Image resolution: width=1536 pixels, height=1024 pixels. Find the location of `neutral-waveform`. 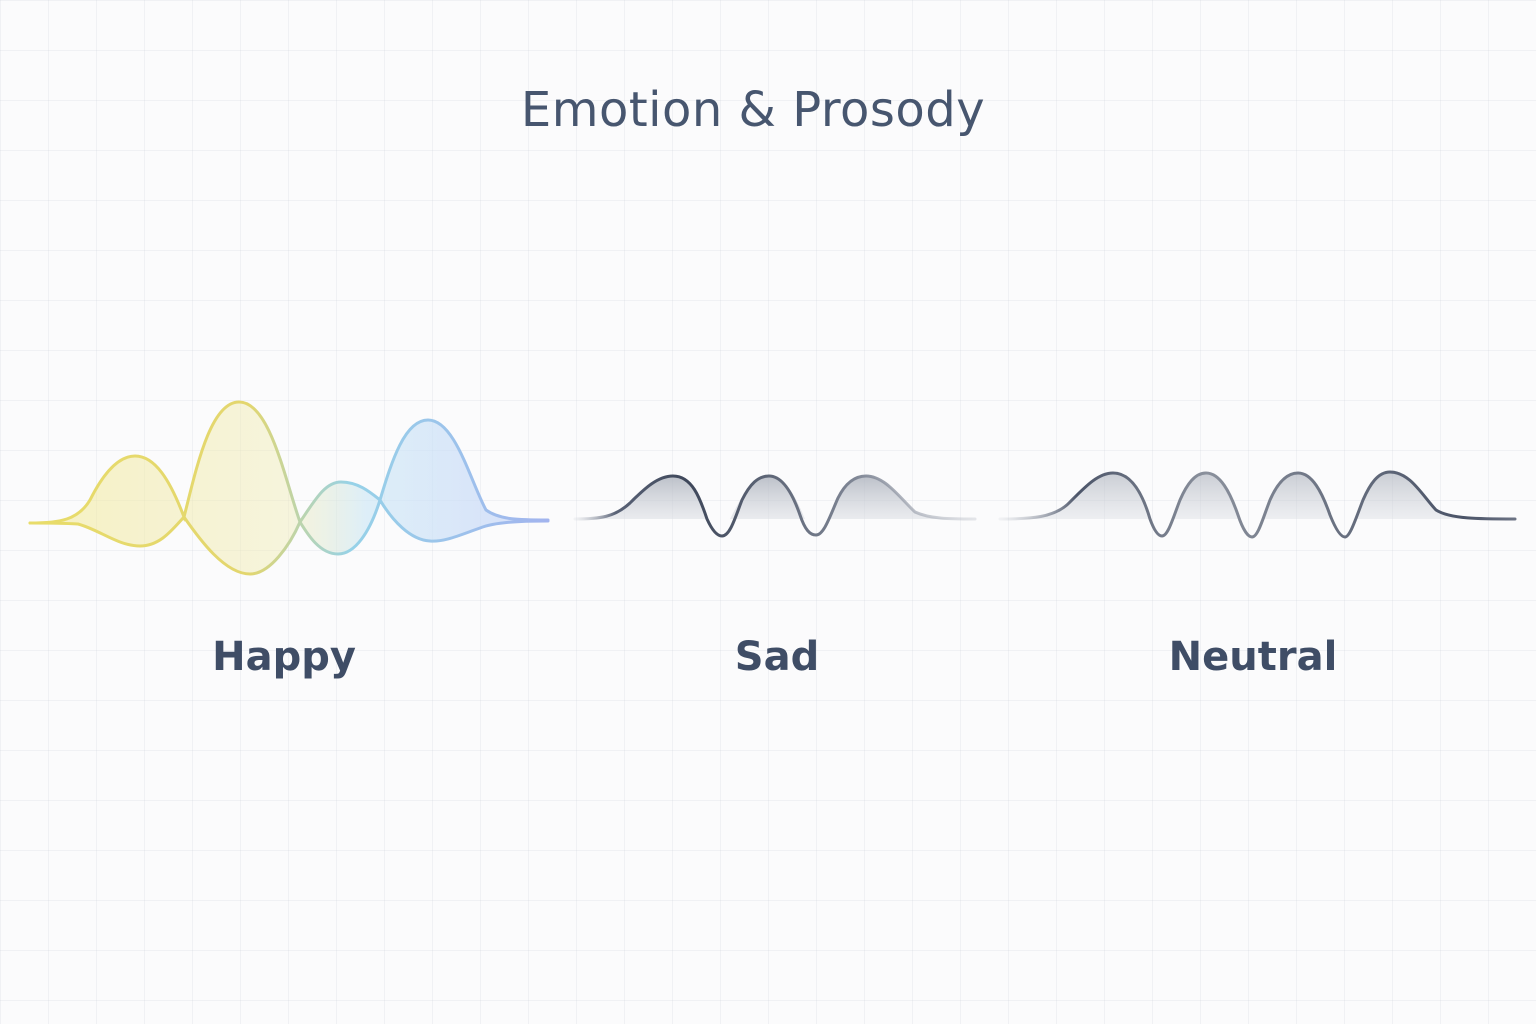

neutral-waveform is located at coordinates (1257, 504).